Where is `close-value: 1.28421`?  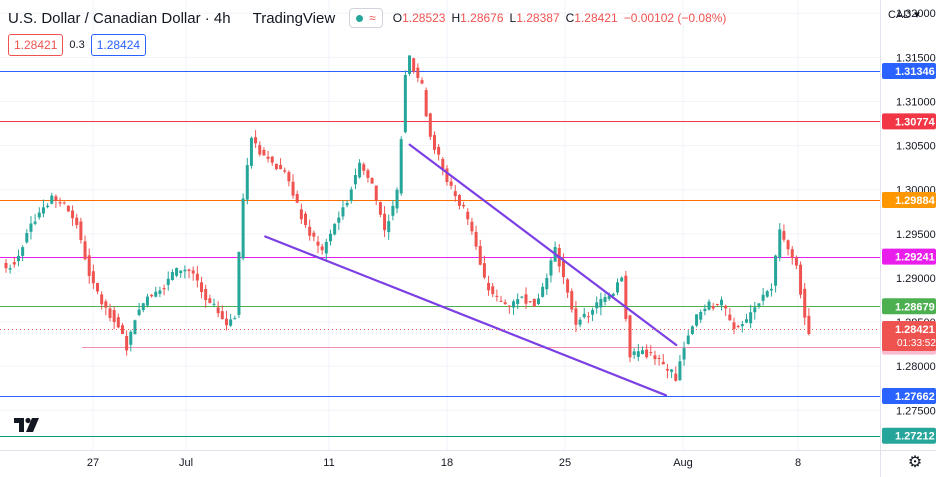
close-value: 1.28421 is located at coordinates (596, 18).